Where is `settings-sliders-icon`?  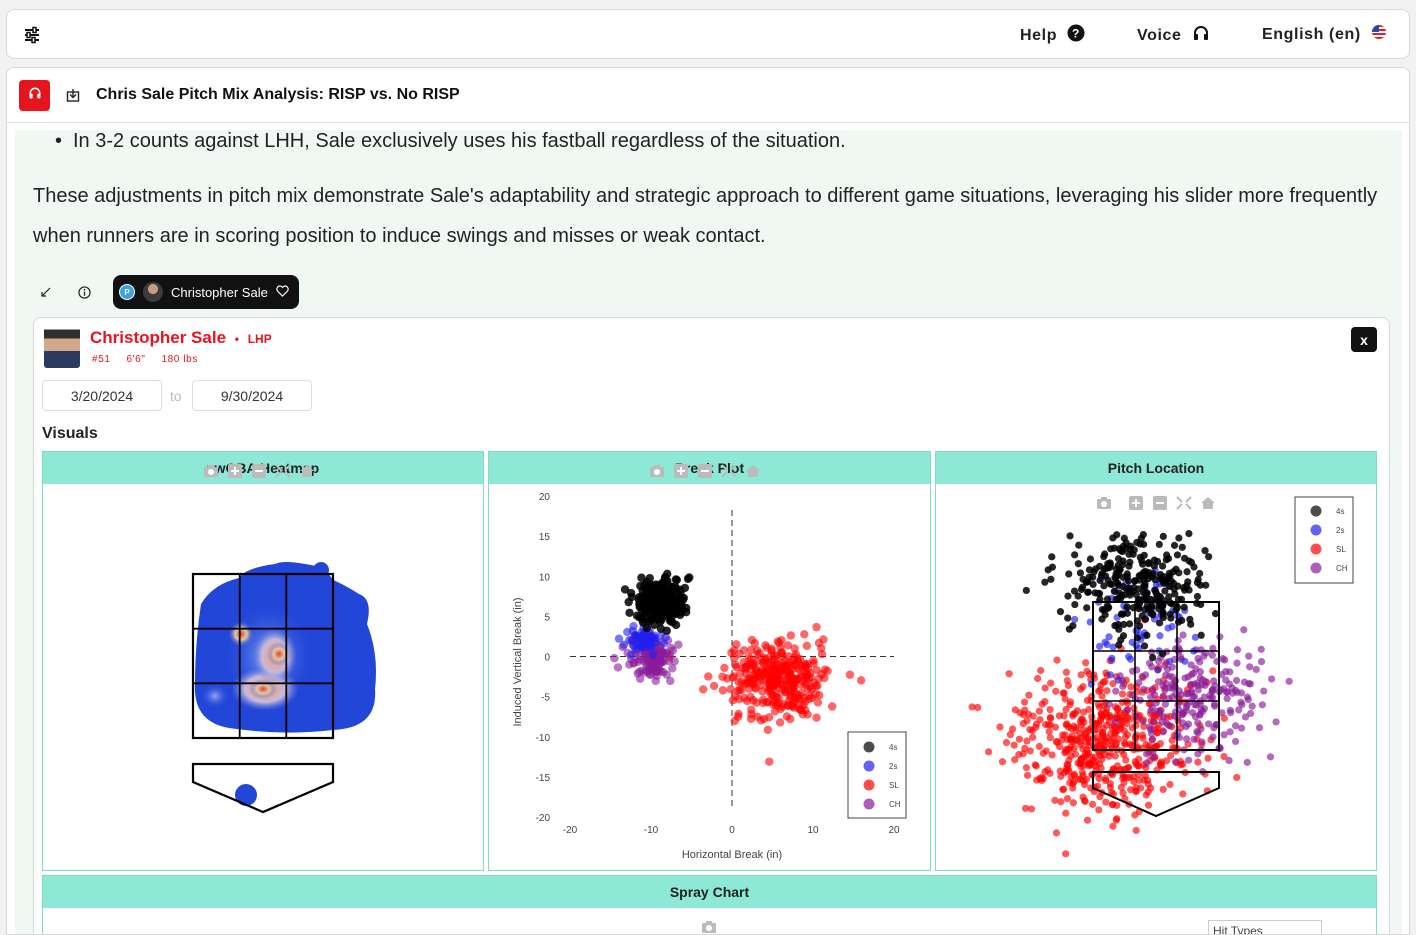 settings-sliders-icon is located at coordinates (32, 35).